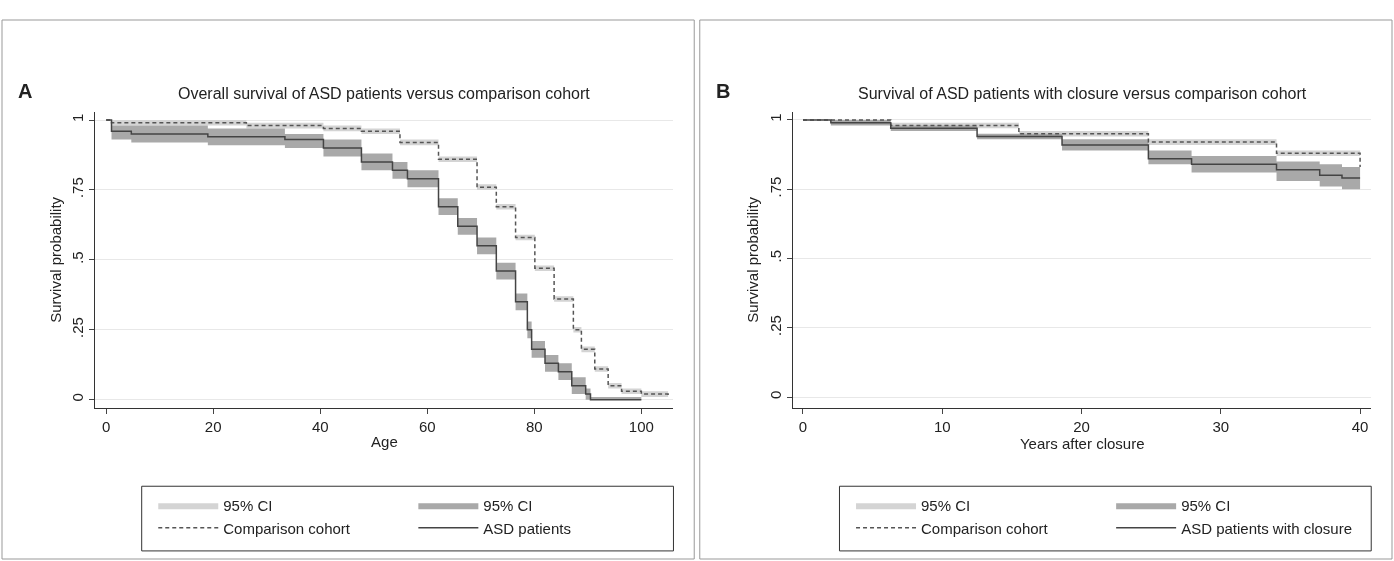  What do you see at coordinates (641, 427) in the screenshot?
I see `x-tick-label: 100` at bounding box center [641, 427].